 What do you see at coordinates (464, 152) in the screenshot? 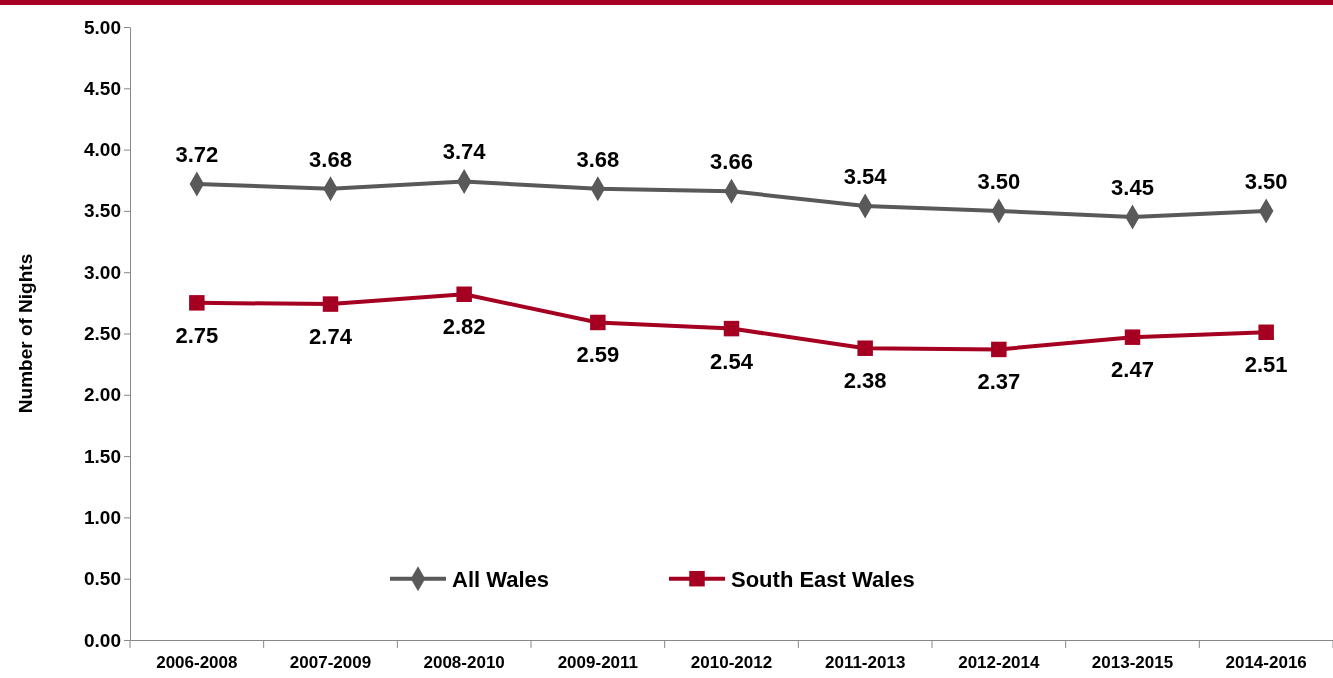
I see `data-label: 3.74` at bounding box center [464, 152].